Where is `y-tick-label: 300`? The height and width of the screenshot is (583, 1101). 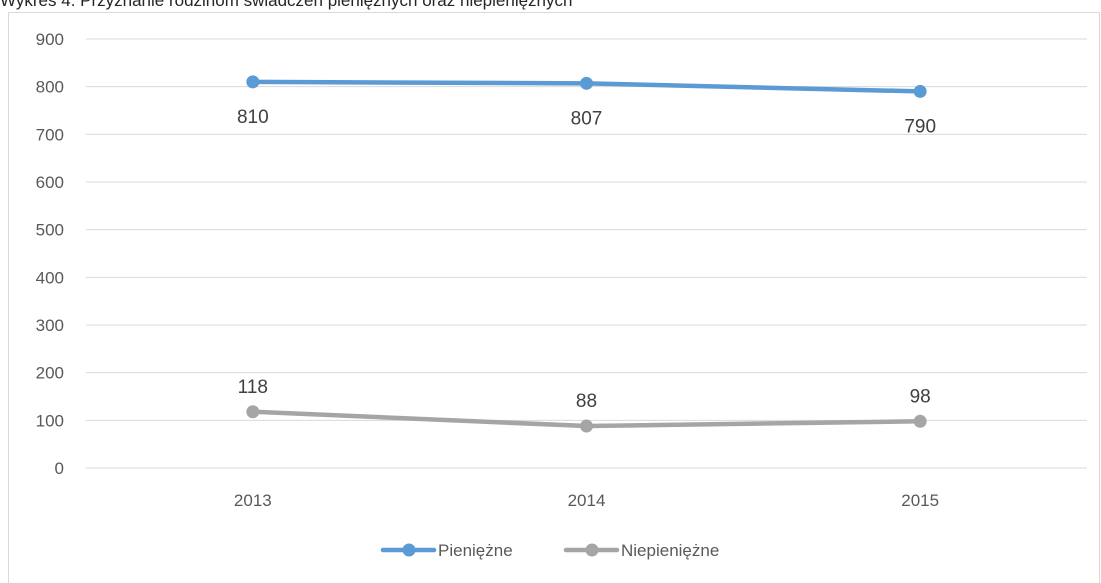
y-tick-label: 300 is located at coordinates (50, 325).